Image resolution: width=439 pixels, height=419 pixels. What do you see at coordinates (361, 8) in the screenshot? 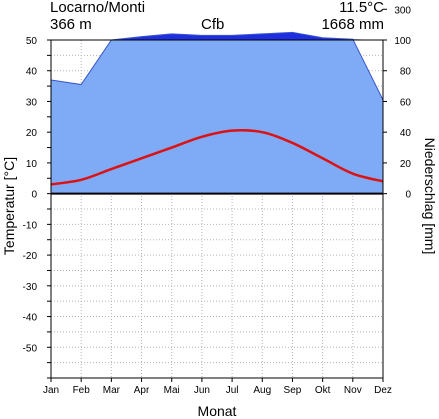
I see `annual-temperature: 11.5°C` at bounding box center [361, 8].